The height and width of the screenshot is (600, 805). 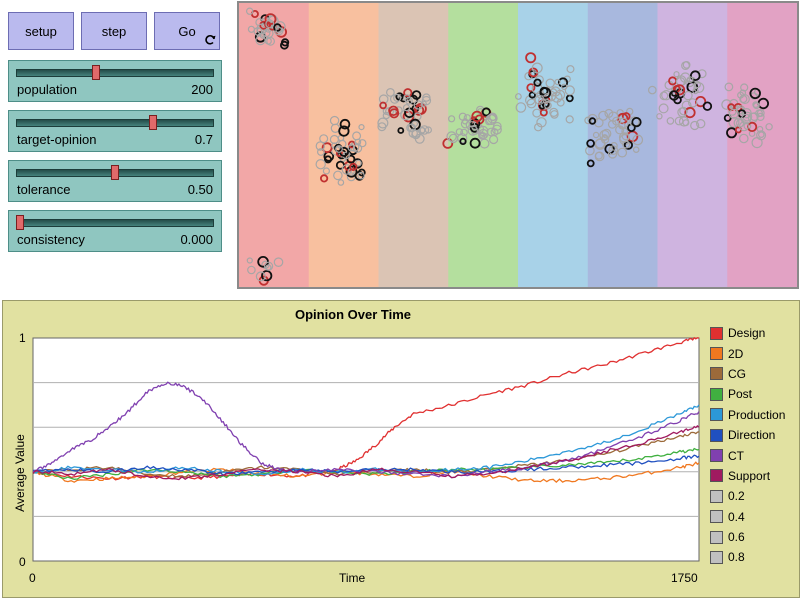 What do you see at coordinates (115, 181) in the screenshot?
I see `tolerance-slider: tolerance 0.50` at bounding box center [115, 181].